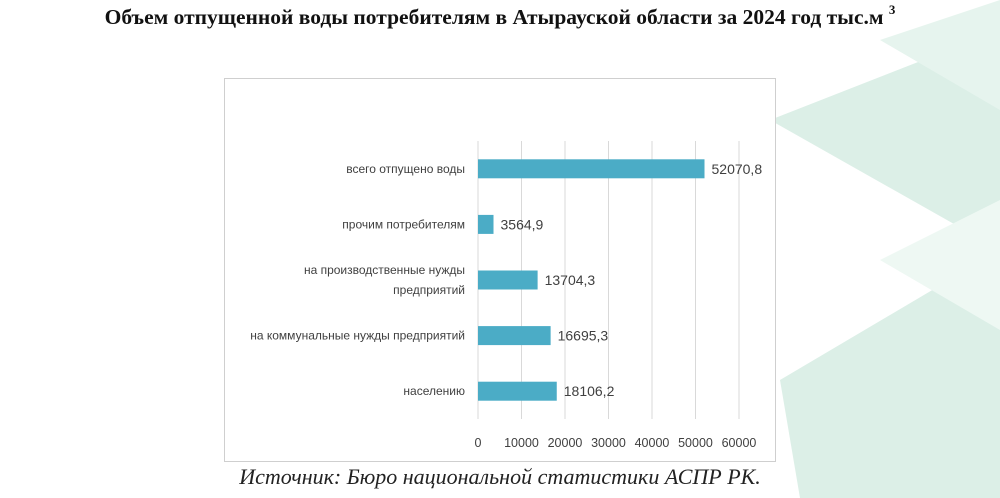  Describe the element at coordinates (522, 224) in the screenshot. I see `data-label: 3564,9` at that location.